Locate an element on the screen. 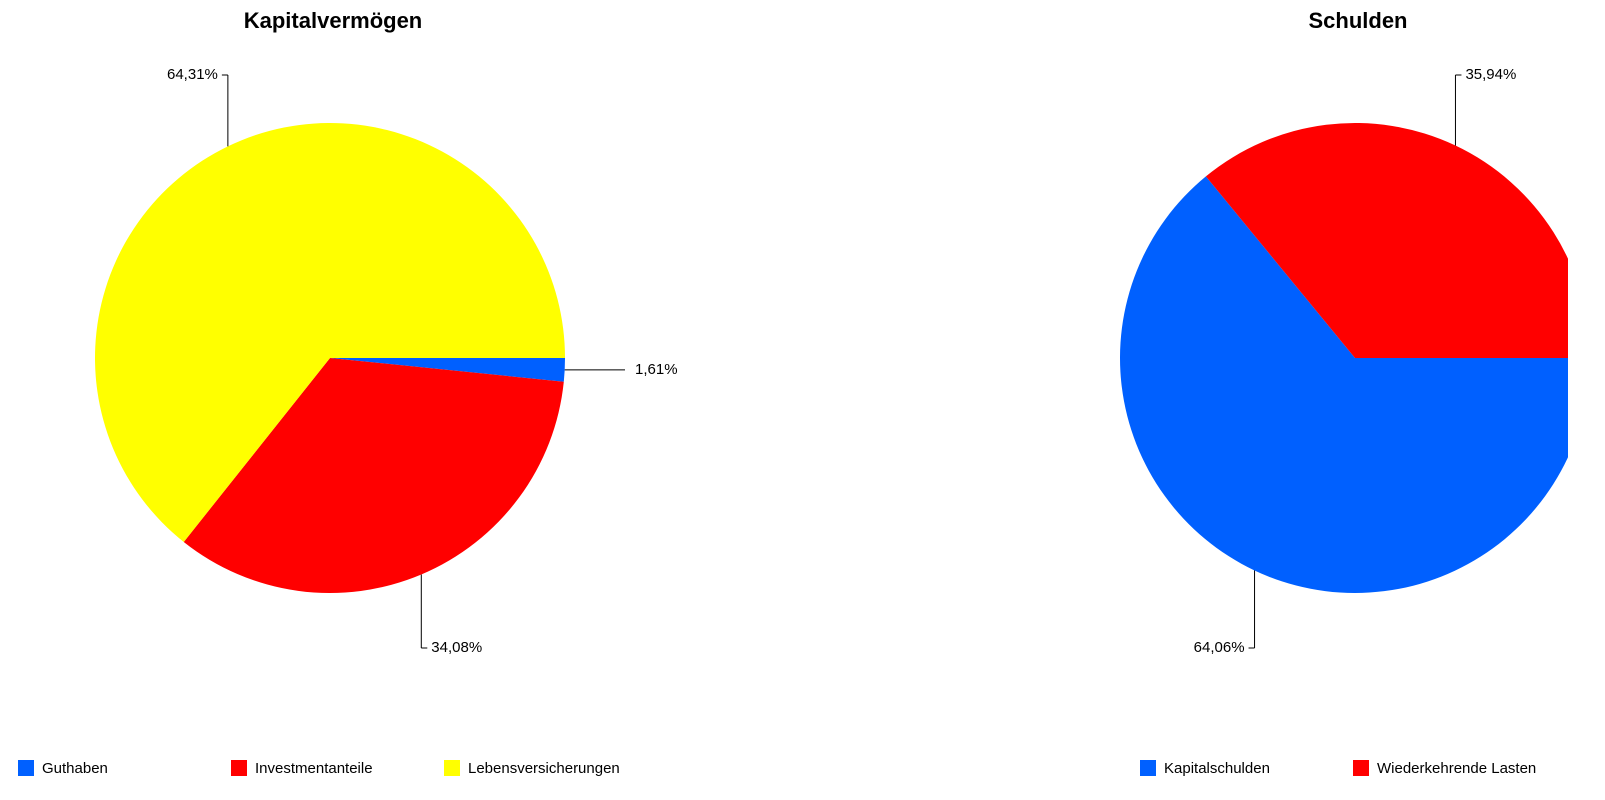 The image size is (1605, 800). data-label: 64,06% is located at coordinates (1219, 647).